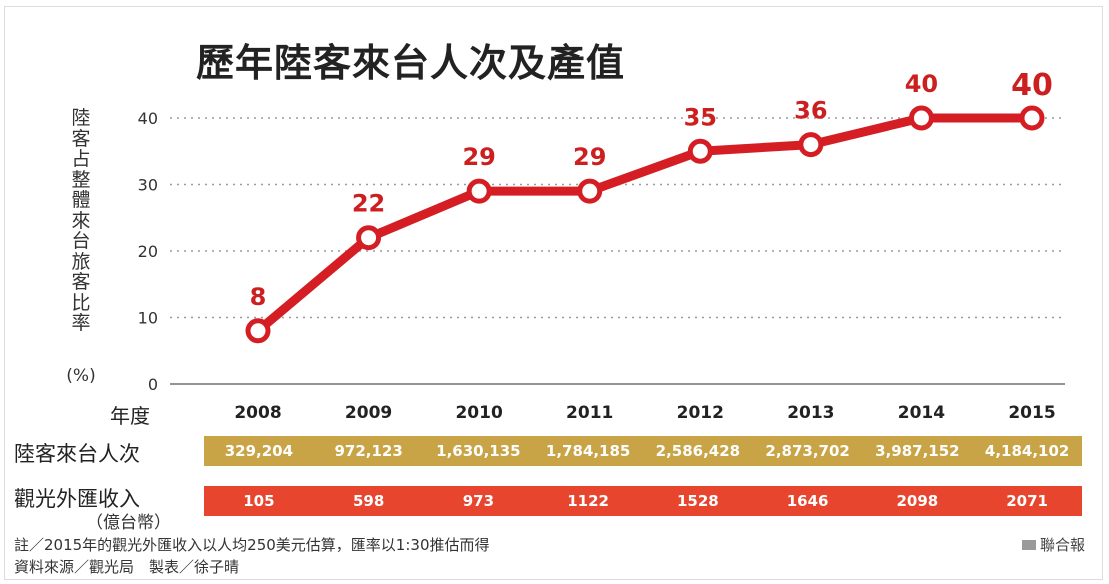 This screenshot has height=584, width=1109. I want to click on visitors-cell: 3,987,152, so click(917, 451).